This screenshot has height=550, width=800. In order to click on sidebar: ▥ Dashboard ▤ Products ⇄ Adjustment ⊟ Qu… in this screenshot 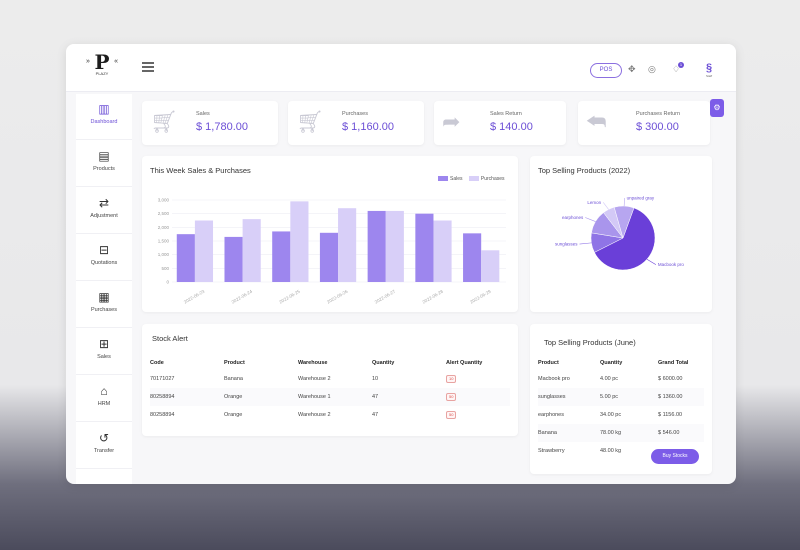, I will do `click(104, 289)`.